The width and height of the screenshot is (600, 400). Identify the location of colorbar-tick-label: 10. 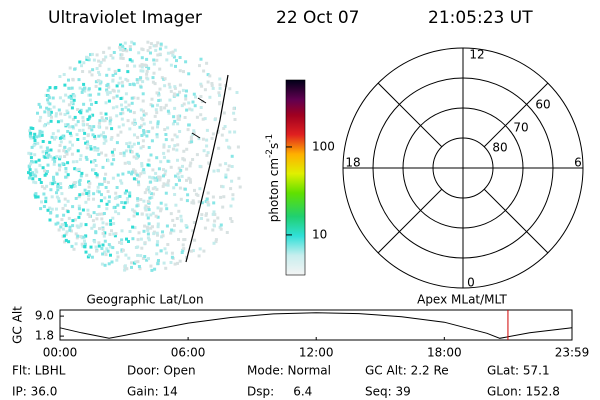
(319, 234).